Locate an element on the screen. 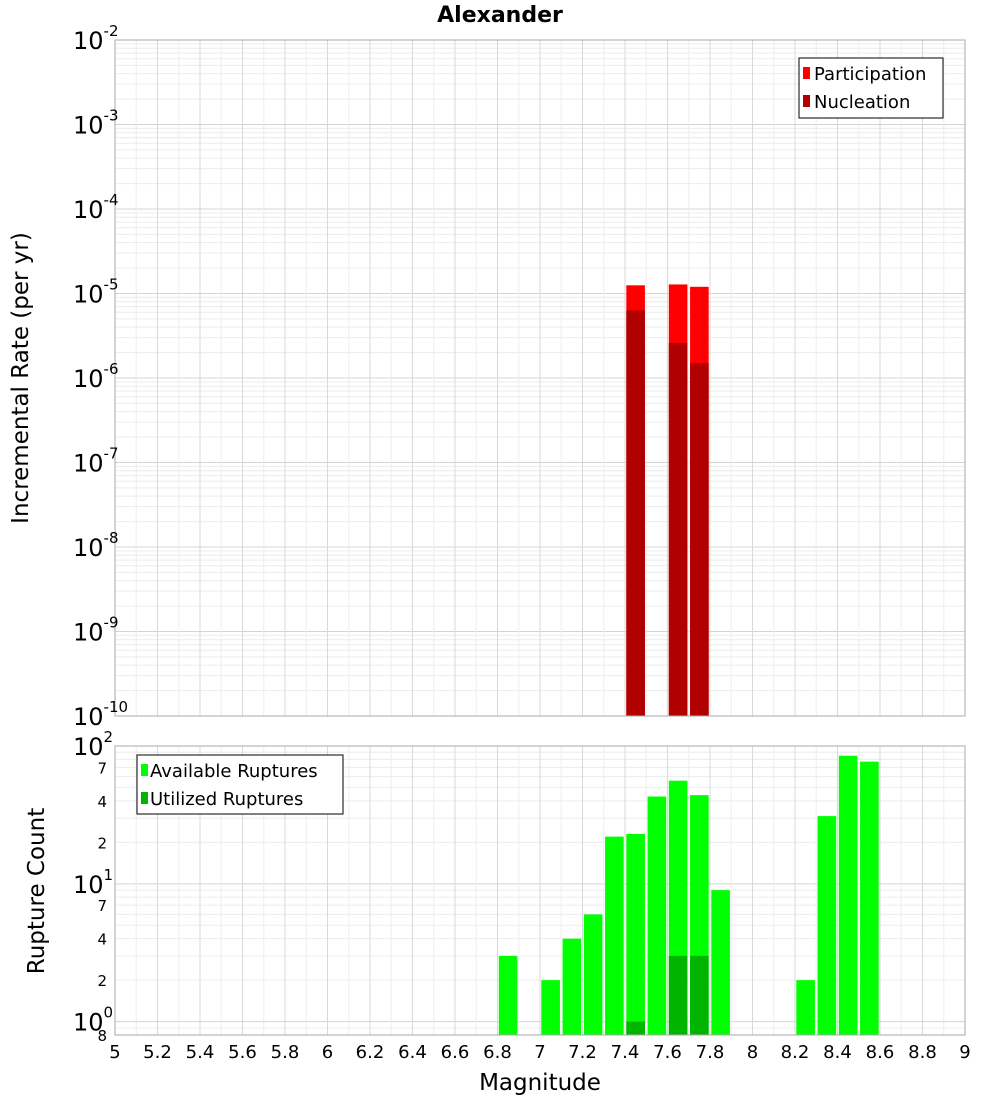 This screenshot has width=1000, height=1100. x-tick-label: 7.8 is located at coordinates (710, 1052).